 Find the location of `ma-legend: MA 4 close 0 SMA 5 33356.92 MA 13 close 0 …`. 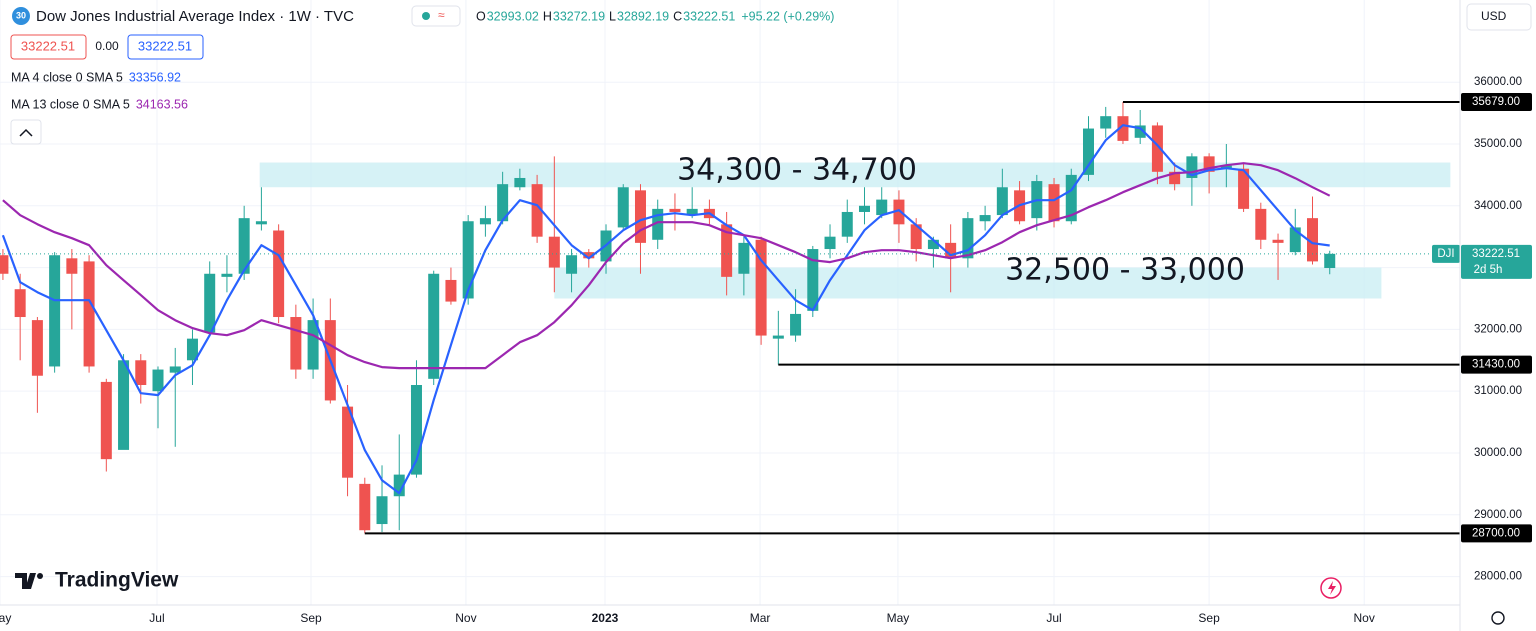

ma-legend: MA 4 close 0 SMA 5 33356.92 MA 13 close 0 … is located at coordinates (99, 90).